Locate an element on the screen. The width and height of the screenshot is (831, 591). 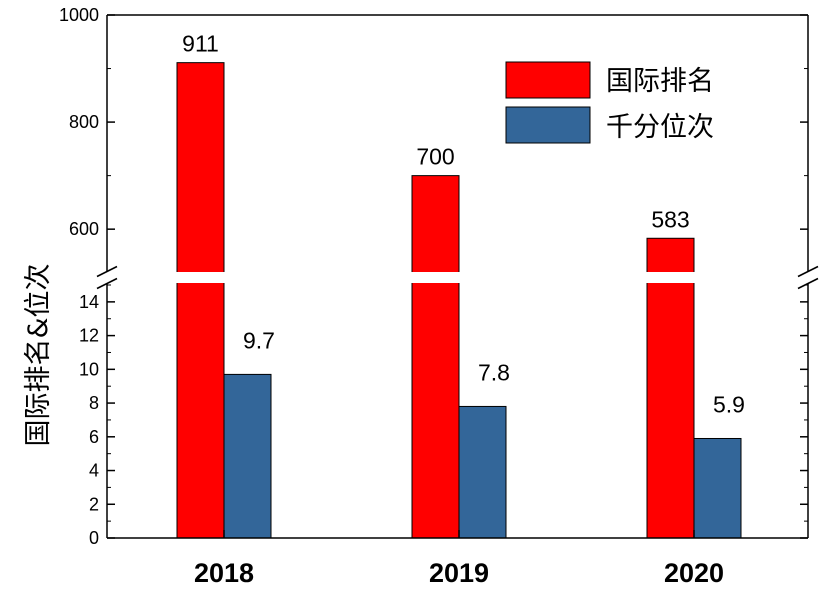
y-tick-label-lower: 10 is located at coordinates (89, 369).